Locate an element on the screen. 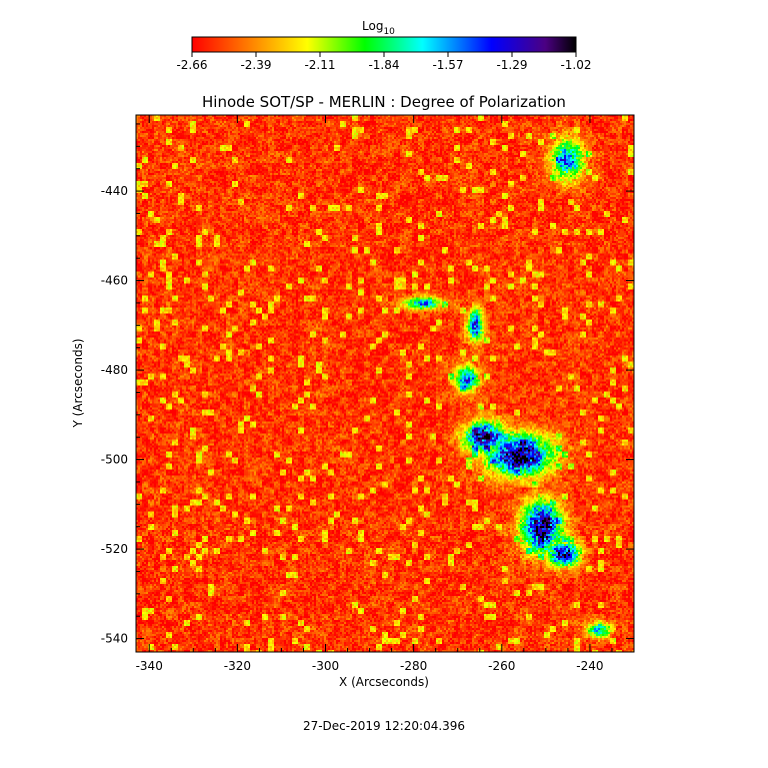 This screenshot has height=768, width=768. timestamp: 27-Dec-2019 12:20:04.396 is located at coordinates (384, 726).